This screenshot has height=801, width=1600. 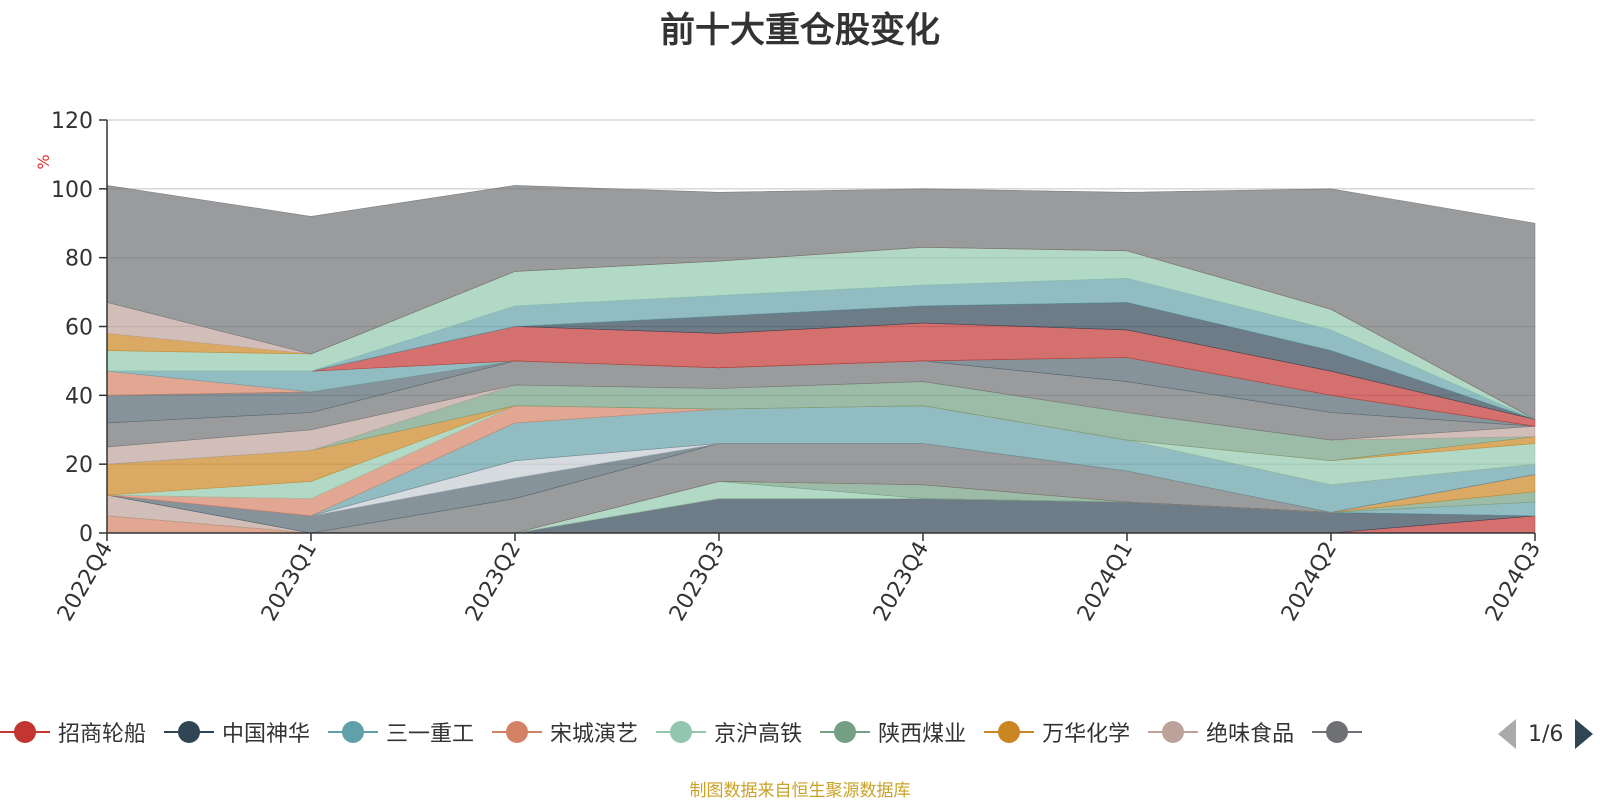 What do you see at coordinates (72, 121) in the screenshot?
I see `y-tick-label: 120` at bounding box center [72, 121].